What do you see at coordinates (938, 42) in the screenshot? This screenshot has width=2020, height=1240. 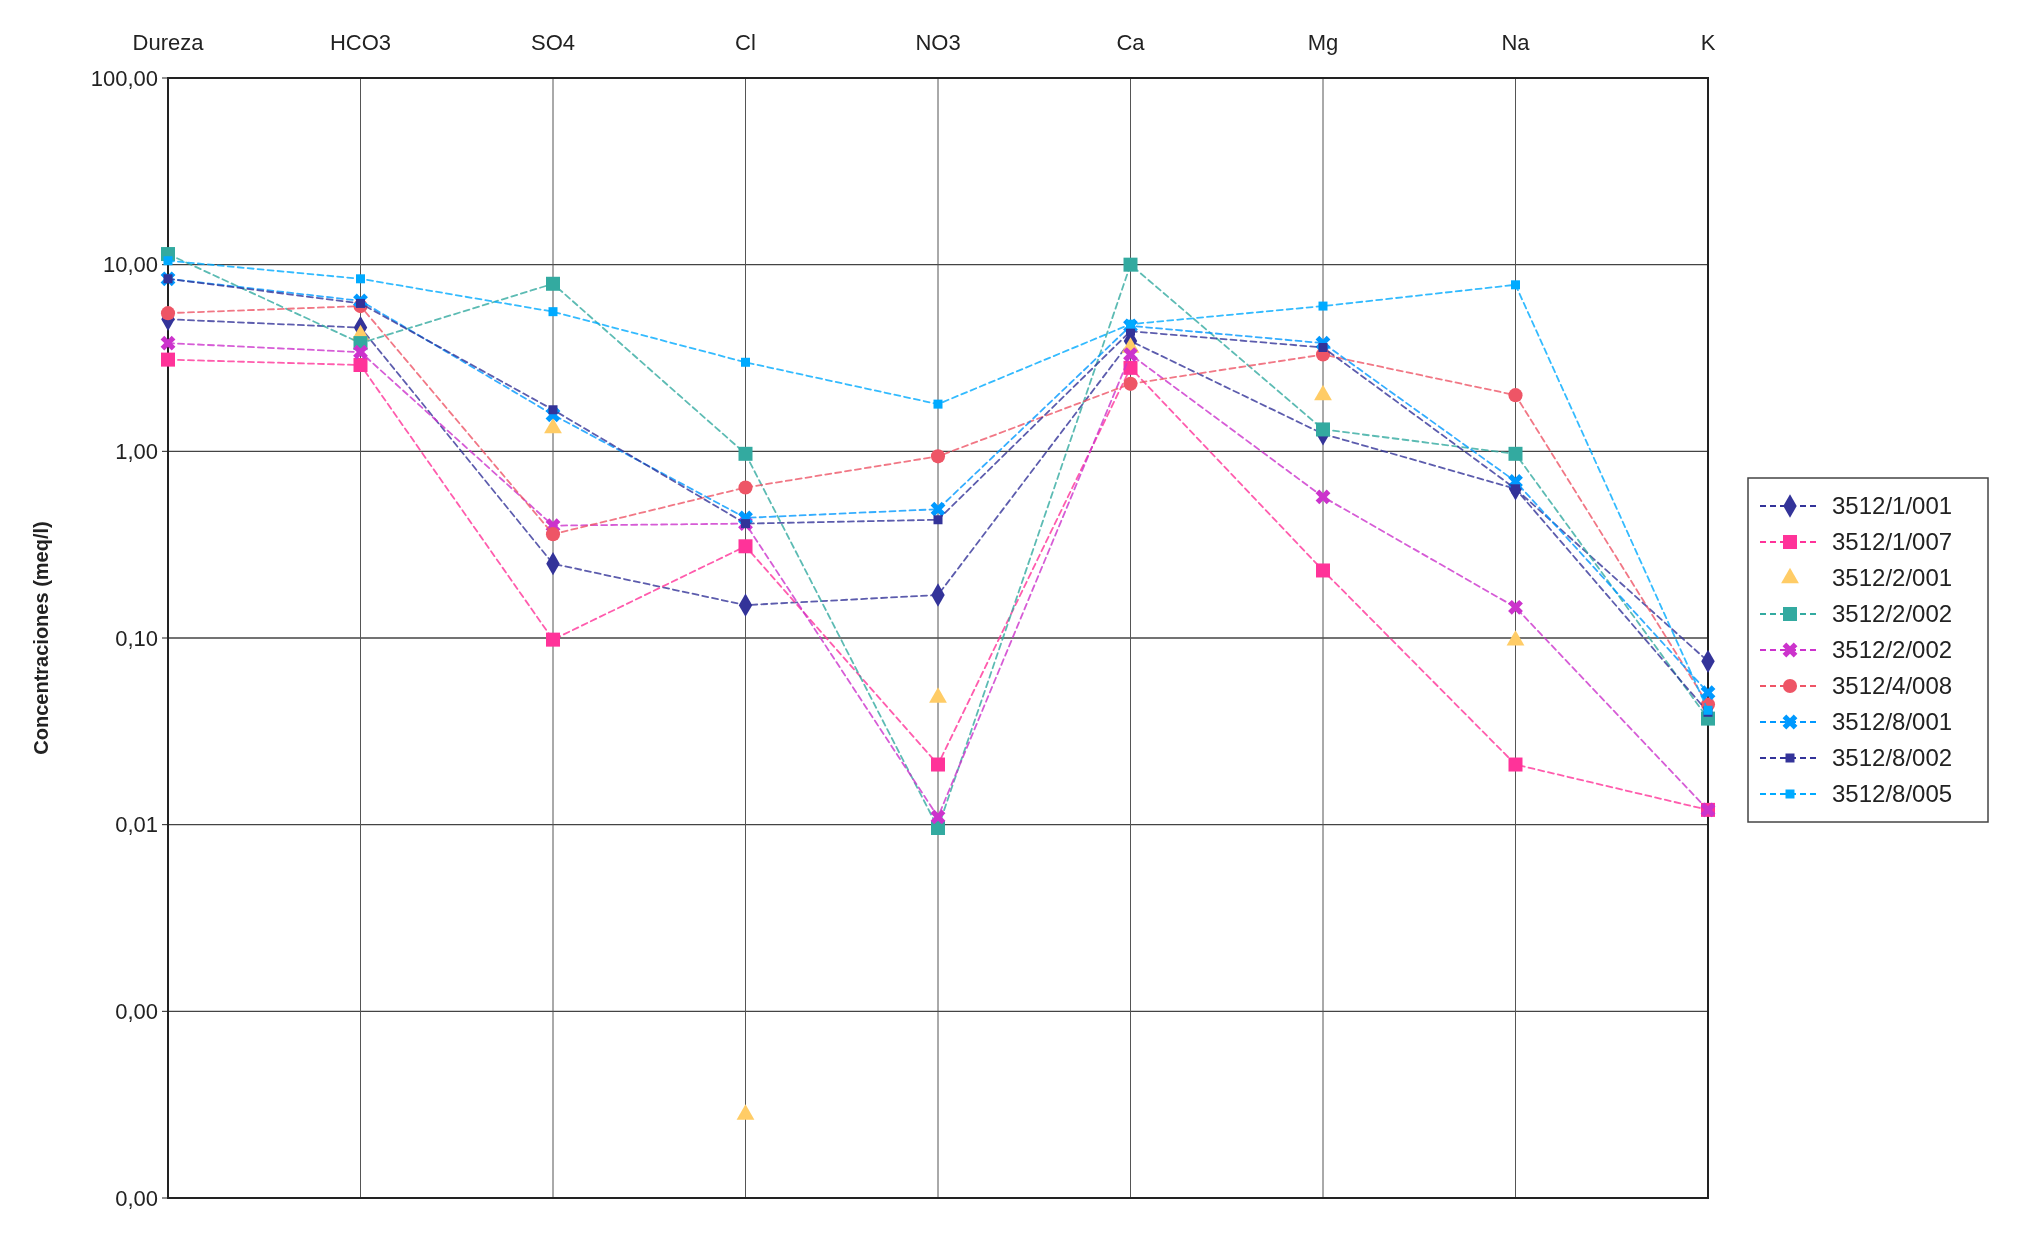 I see `x-tick-label: NO3` at bounding box center [938, 42].